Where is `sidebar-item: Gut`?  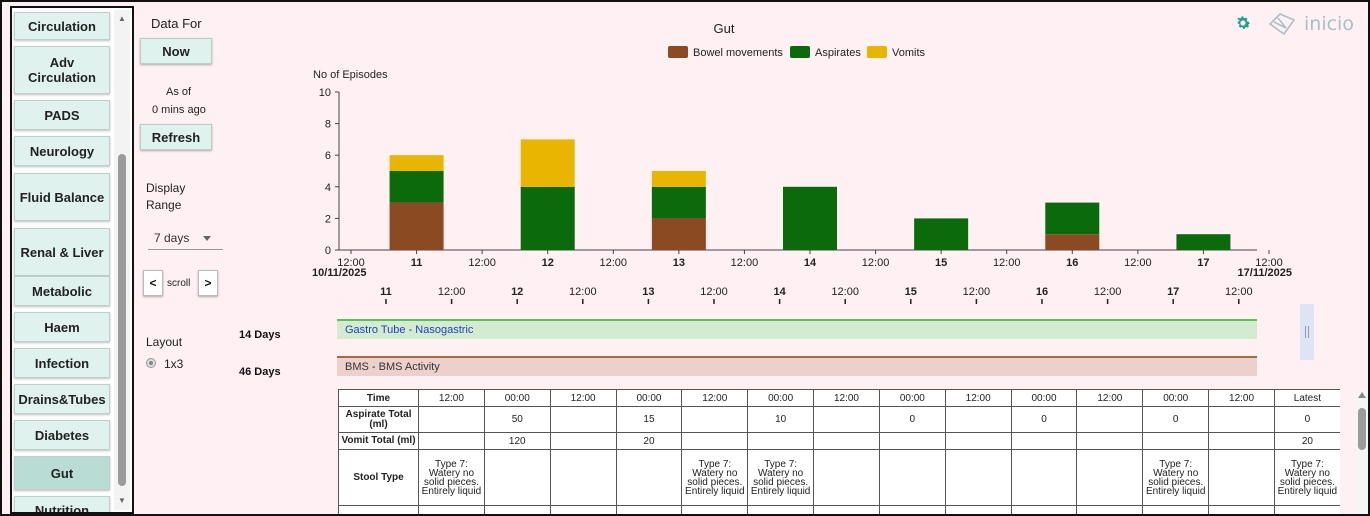
sidebar-item: Gut is located at coordinates (62, 473).